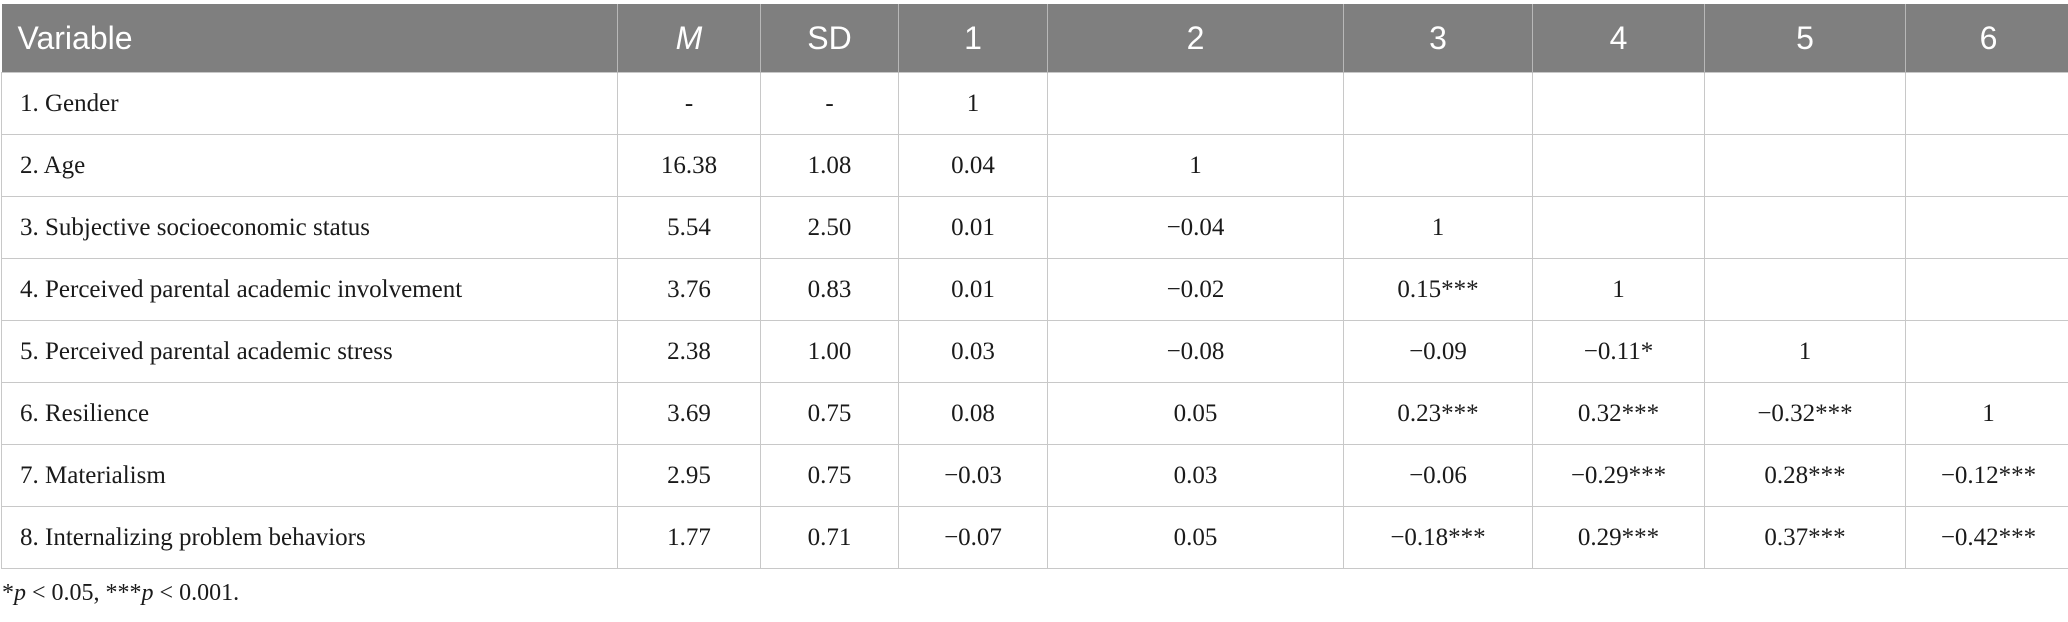  I want to click on cell-r5: 1, so click(1805, 351).